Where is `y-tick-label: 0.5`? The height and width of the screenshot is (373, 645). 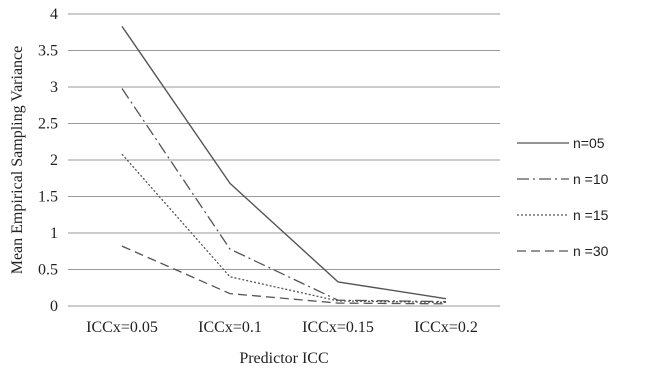 y-tick-label: 0.5 is located at coordinates (48, 270).